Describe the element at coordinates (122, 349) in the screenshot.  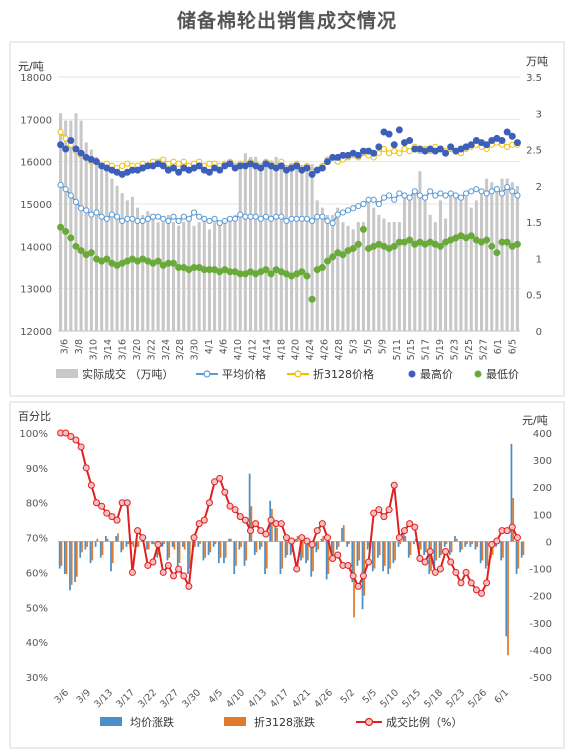
I see `chart1-x-tick: 3/16` at that location.